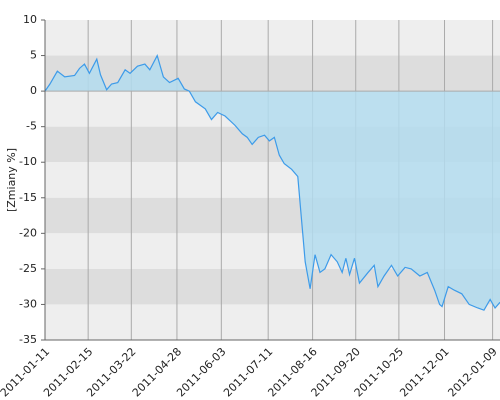  What do you see at coordinates (30, 19) in the screenshot?
I see `y-tick-label: 10` at bounding box center [30, 19].